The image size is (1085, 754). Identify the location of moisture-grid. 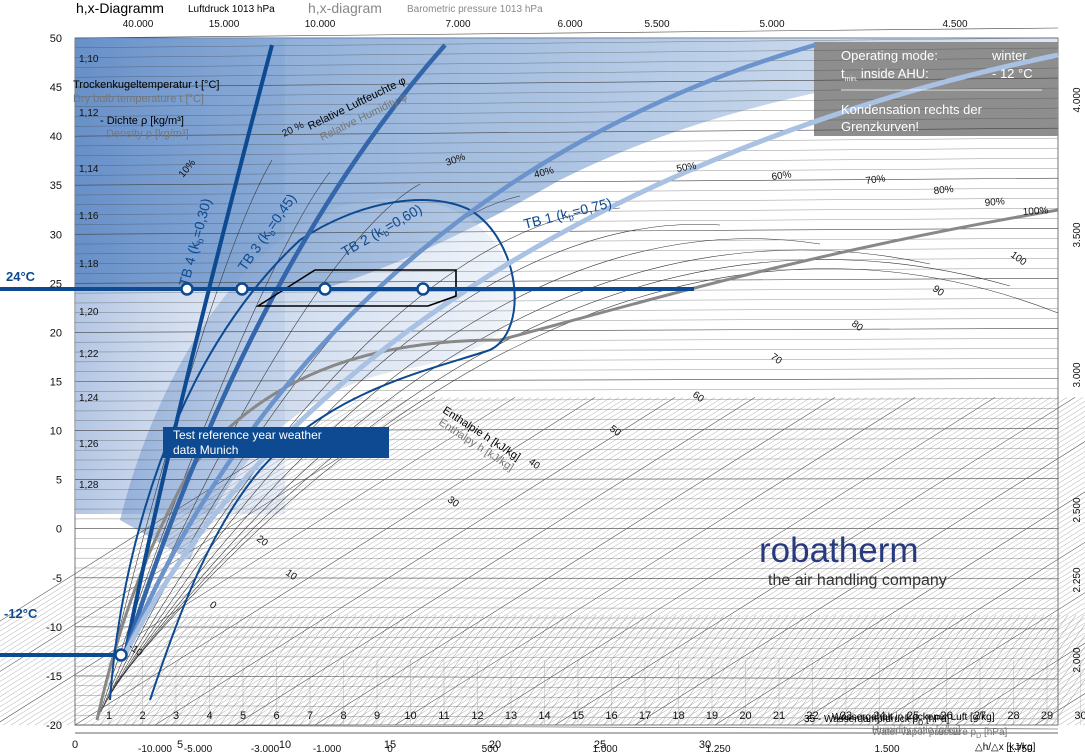
(594, 692).